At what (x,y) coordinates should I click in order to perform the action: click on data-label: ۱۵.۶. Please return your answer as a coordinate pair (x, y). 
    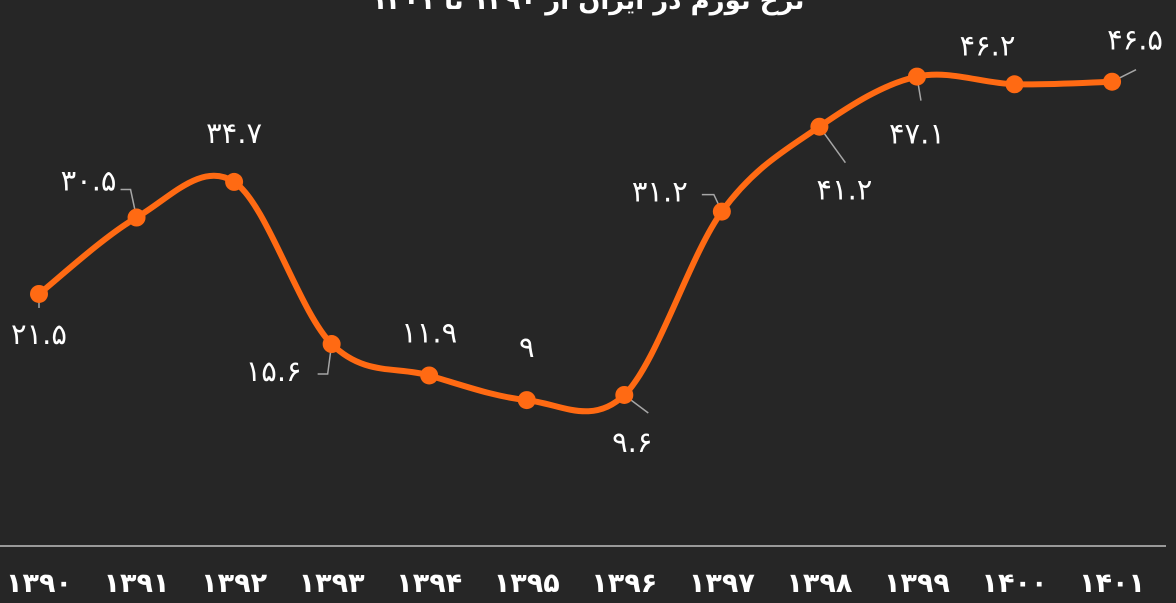
    Looking at the image, I should click on (274, 371).